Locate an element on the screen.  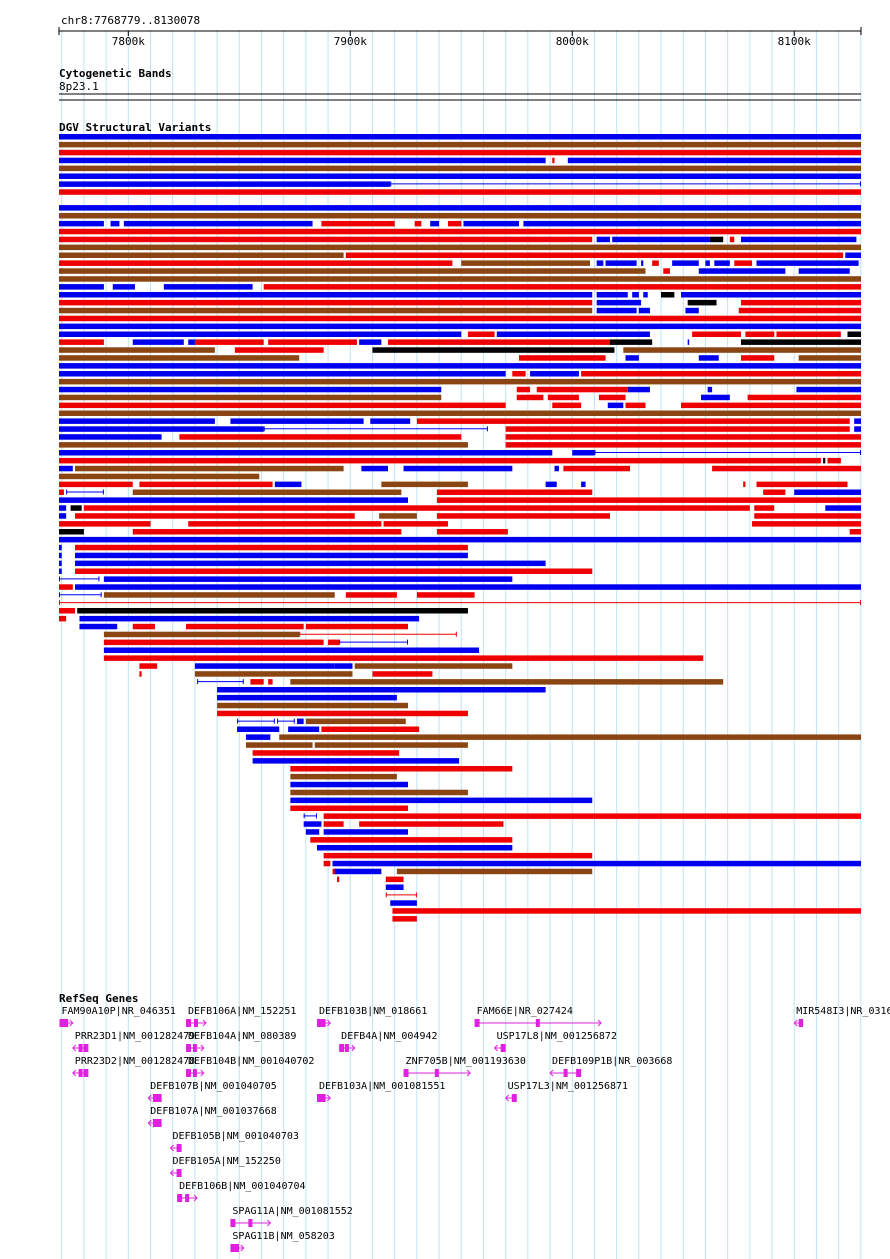
gene-label: MIR548I3|NR_031689 is located at coordinates (843, 1011).